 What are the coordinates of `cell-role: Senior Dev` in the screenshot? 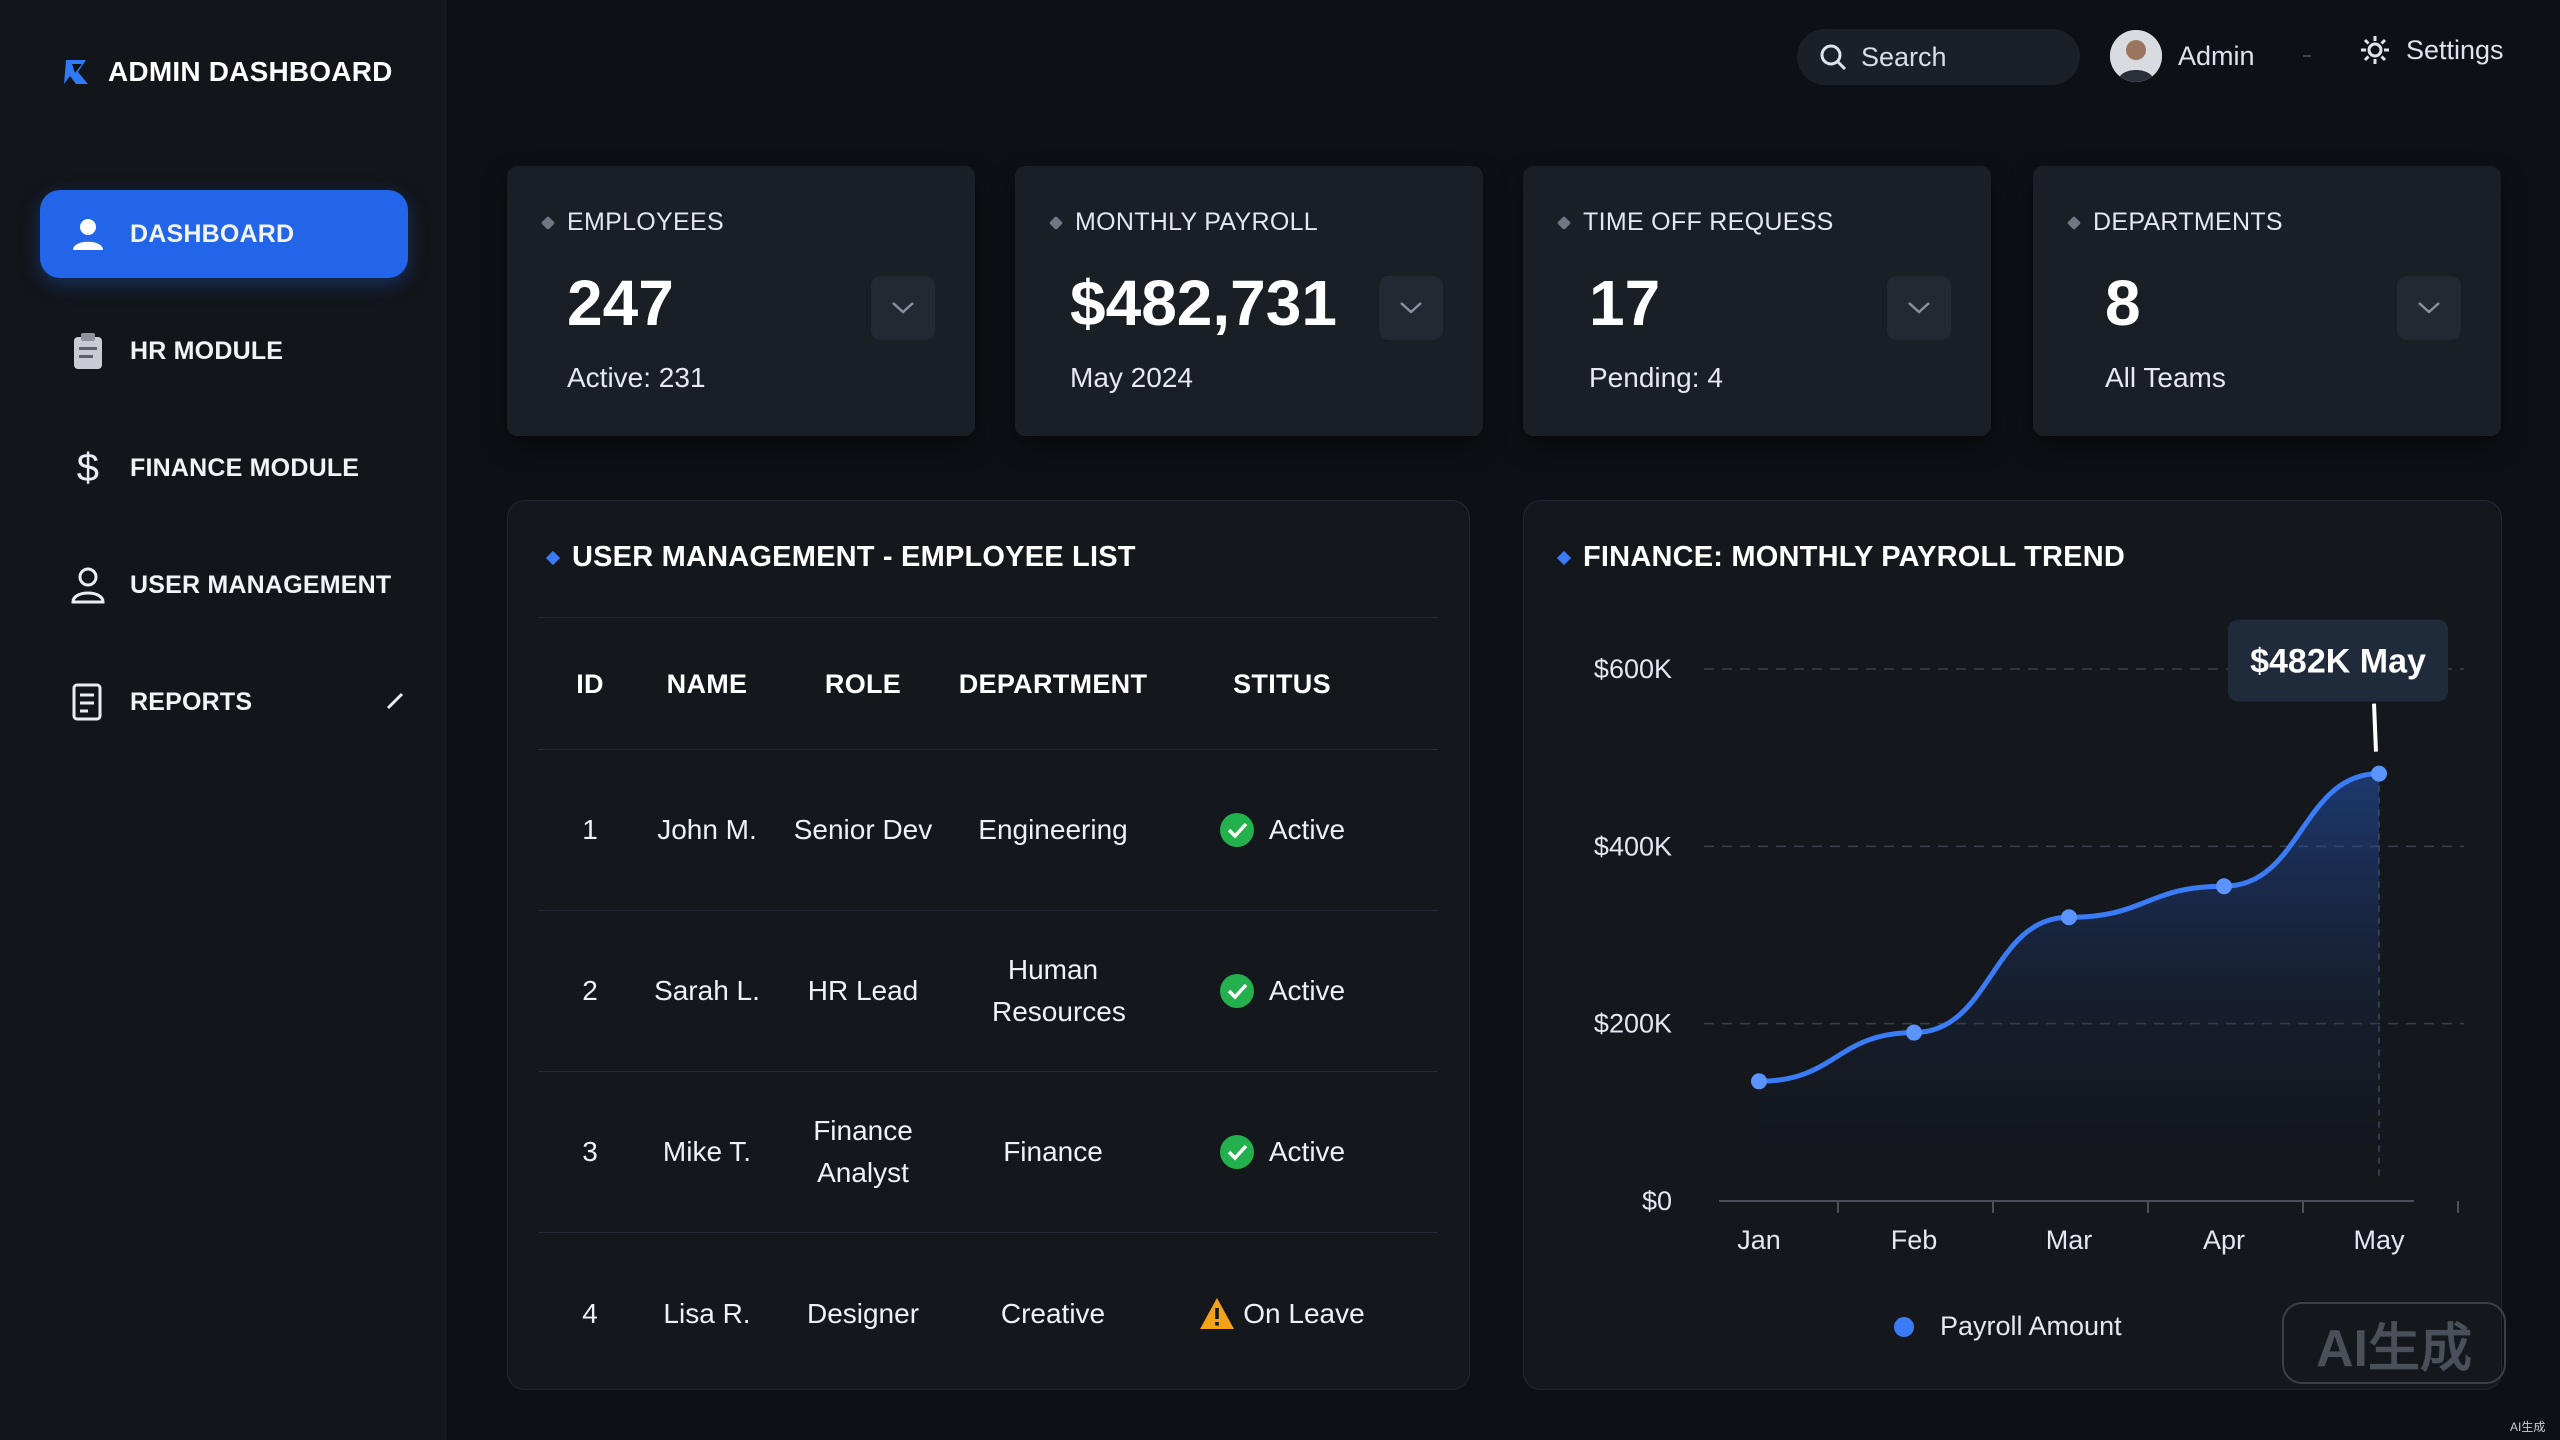 It's located at (863, 829).